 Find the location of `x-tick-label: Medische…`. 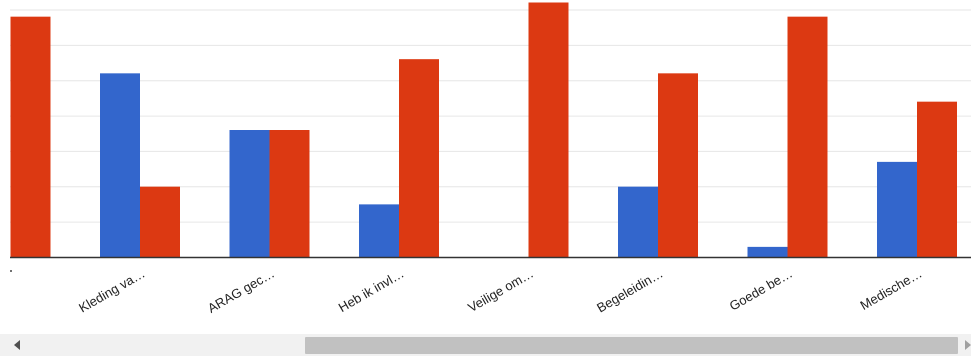

x-tick-label: Medische… is located at coordinates (891, 289).